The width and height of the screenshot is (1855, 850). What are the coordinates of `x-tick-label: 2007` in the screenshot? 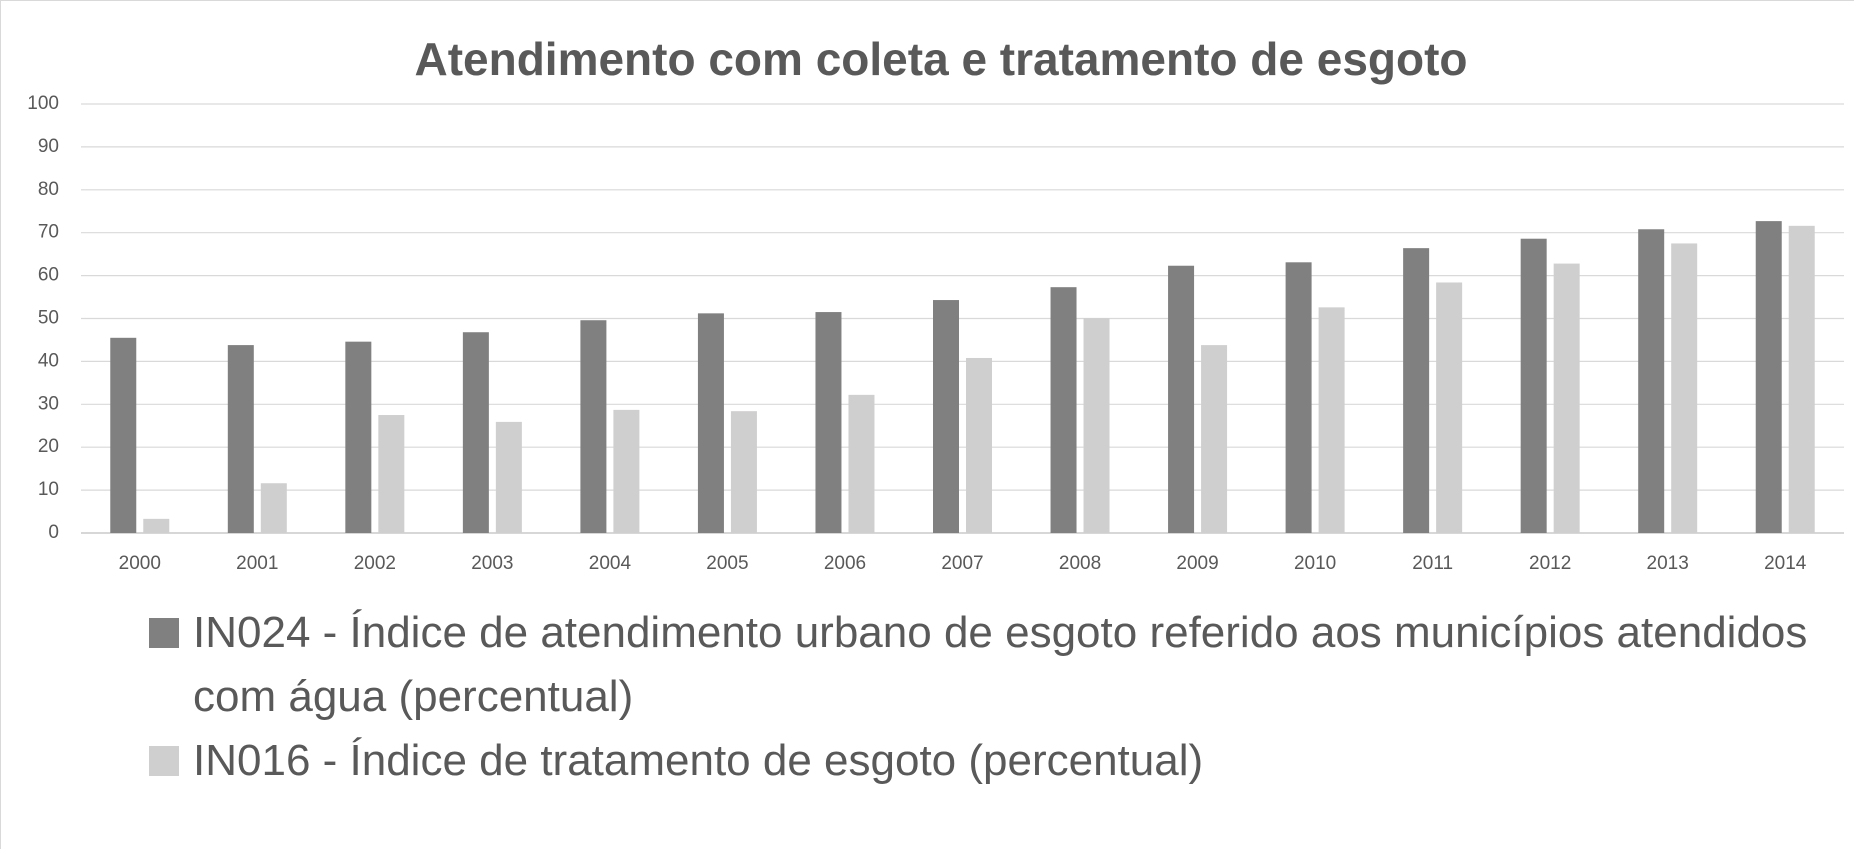 It's located at (962, 563).